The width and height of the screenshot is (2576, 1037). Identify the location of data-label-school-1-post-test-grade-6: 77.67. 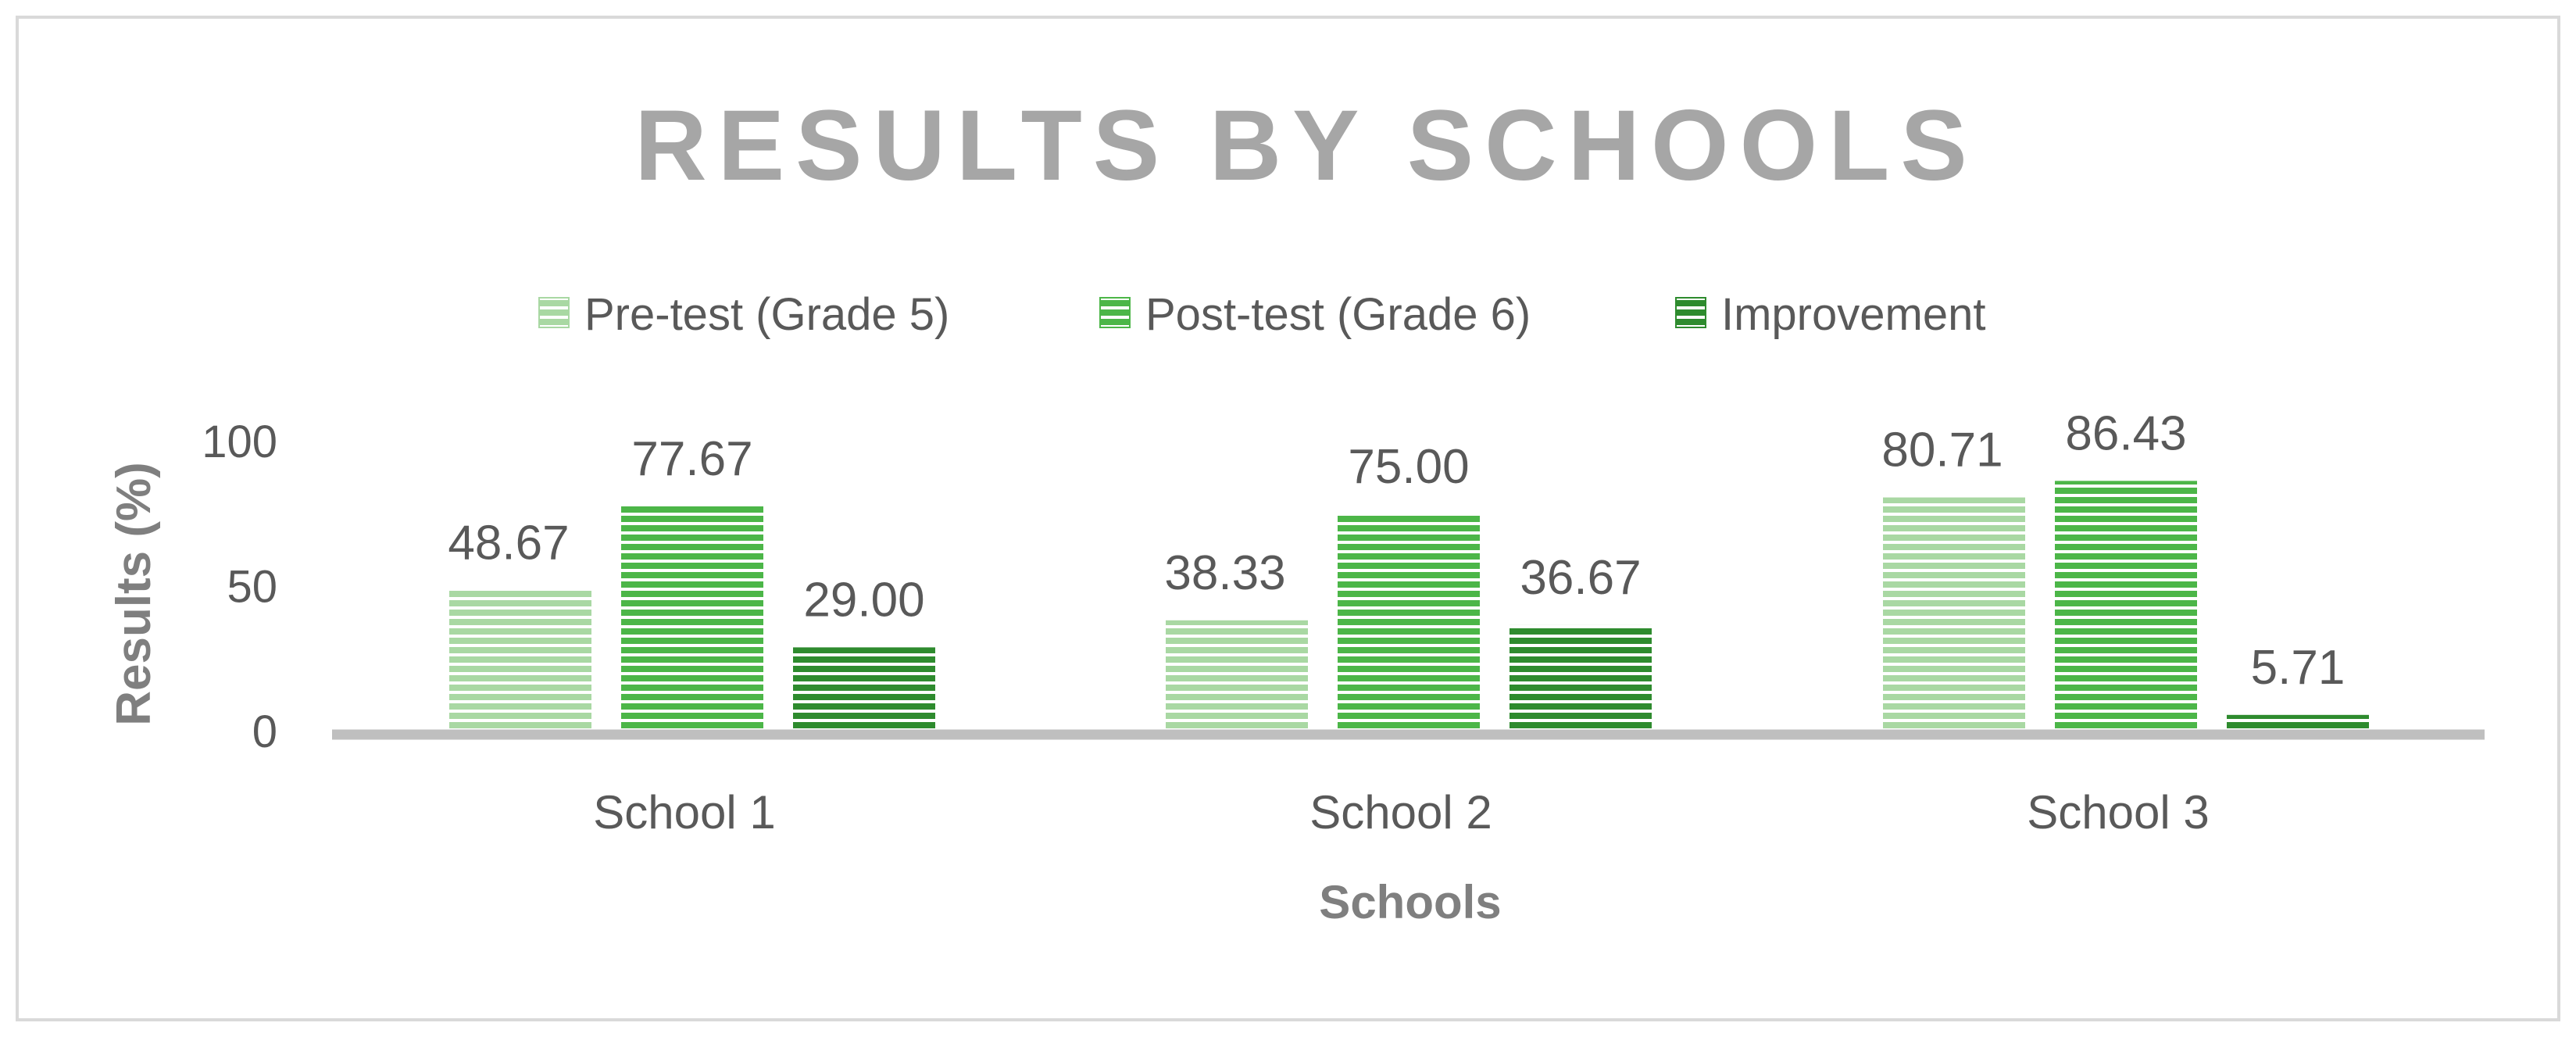
(691, 459).